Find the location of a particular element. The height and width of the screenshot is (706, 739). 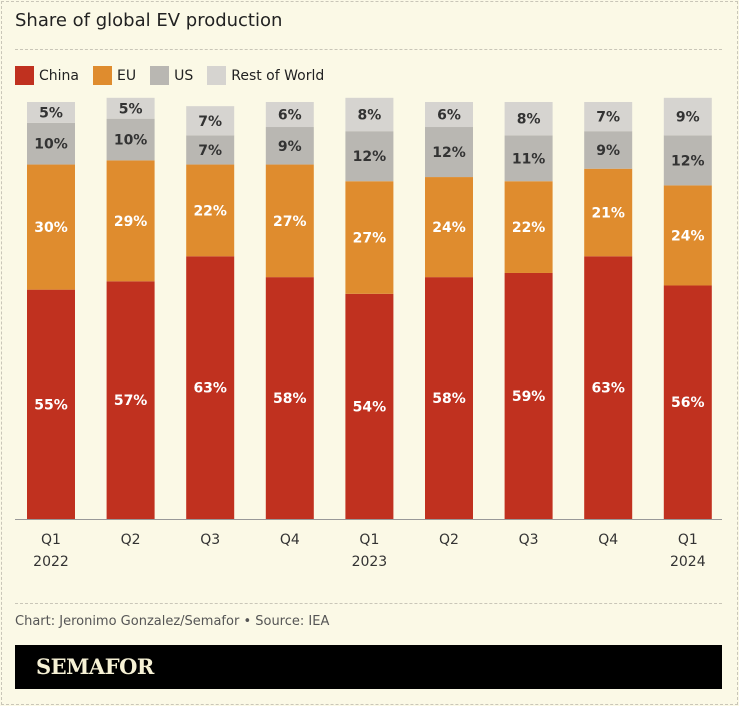

data-label: 55% is located at coordinates (51, 405).